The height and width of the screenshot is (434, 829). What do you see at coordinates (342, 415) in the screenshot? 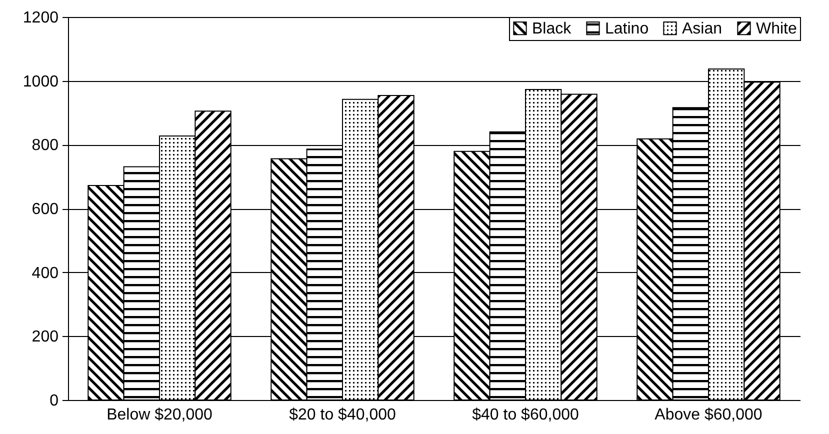
I see `x-tick-label: $20 to $40,000` at bounding box center [342, 415].